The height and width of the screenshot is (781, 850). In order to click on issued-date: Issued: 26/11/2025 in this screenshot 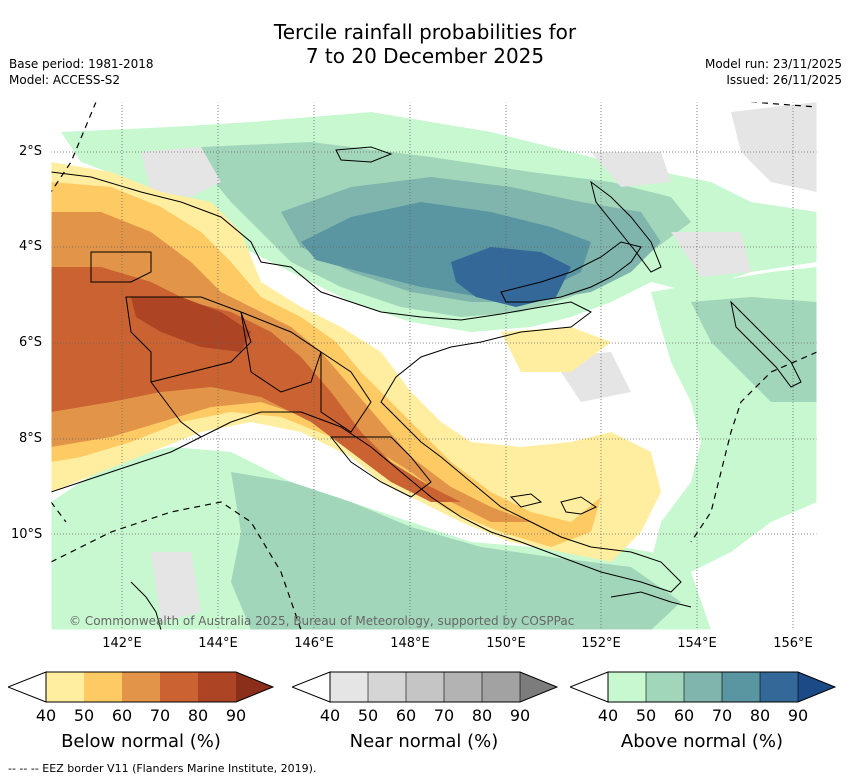, I will do `click(784, 80)`.